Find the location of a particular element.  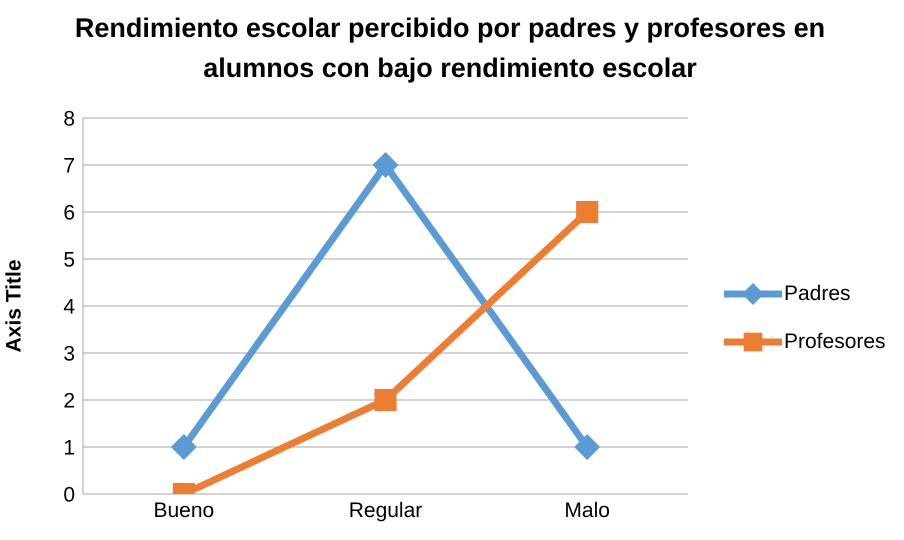

legend-label: Profesores is located at coordinates (835, 342).